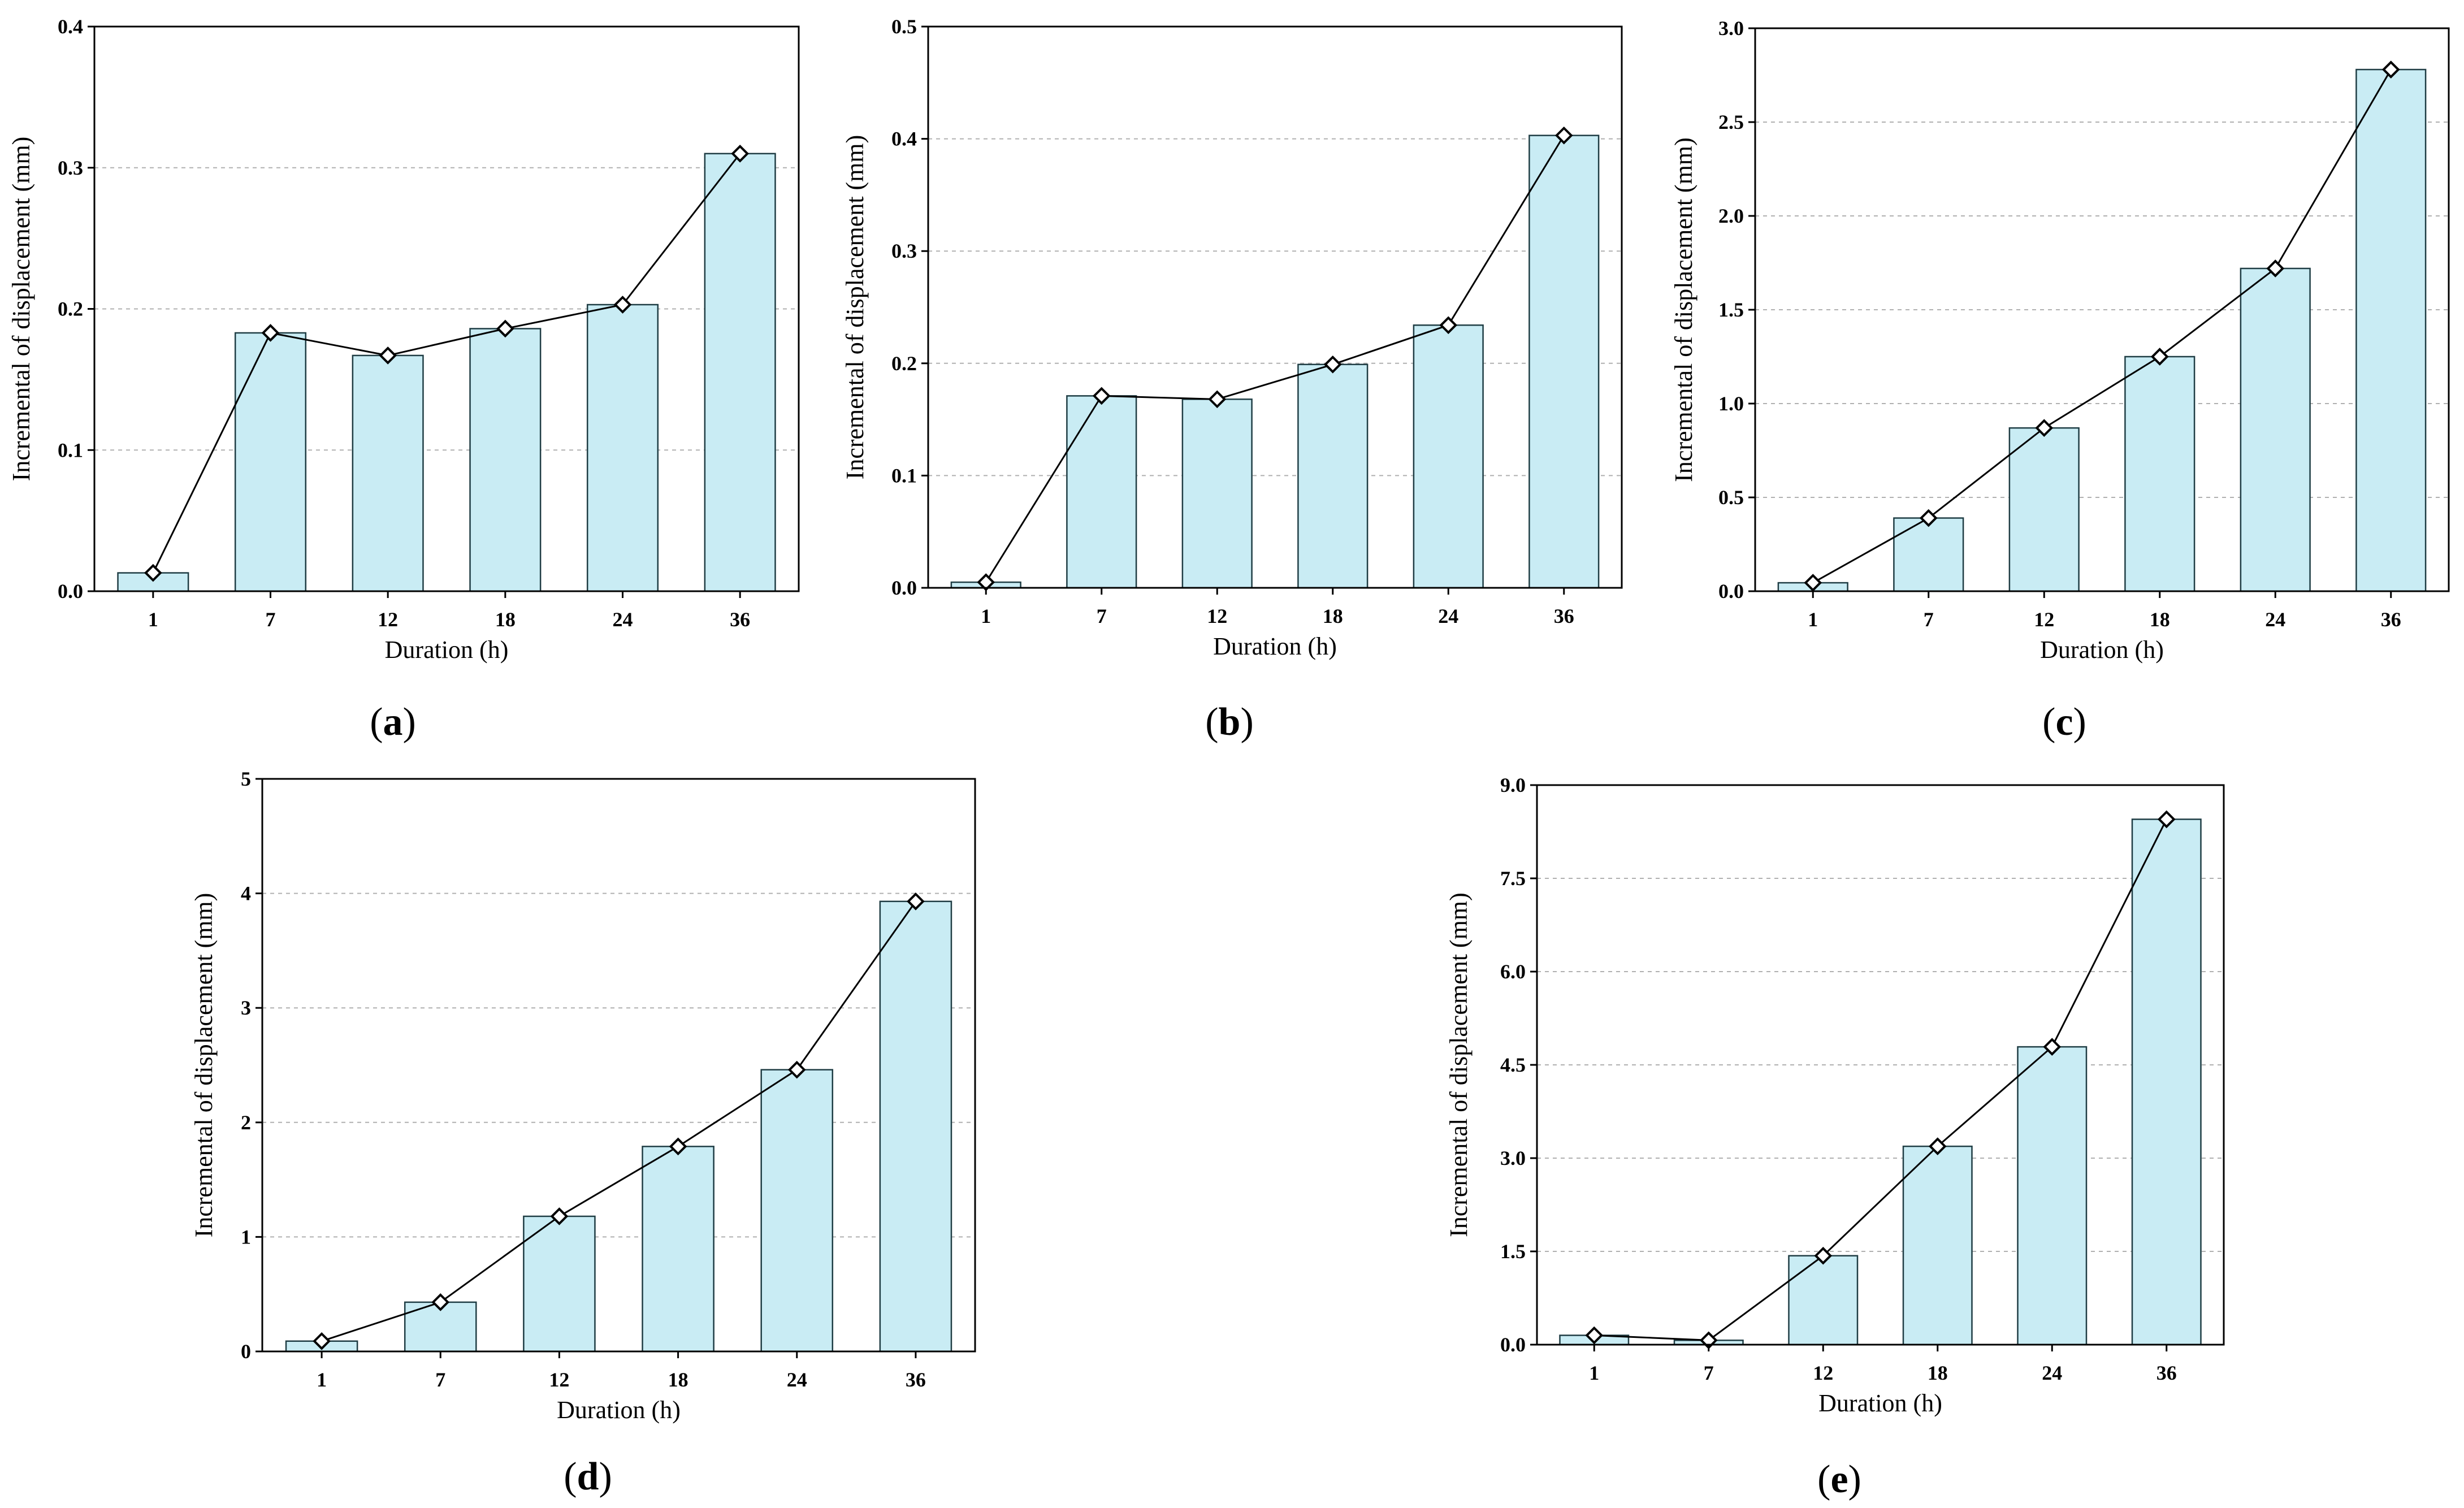 This screenshot has width=2464, height=1508. Describe the element at coordinates (1731, 122) in the screenshot. I see `y-tick-label: 2.5` at that location.